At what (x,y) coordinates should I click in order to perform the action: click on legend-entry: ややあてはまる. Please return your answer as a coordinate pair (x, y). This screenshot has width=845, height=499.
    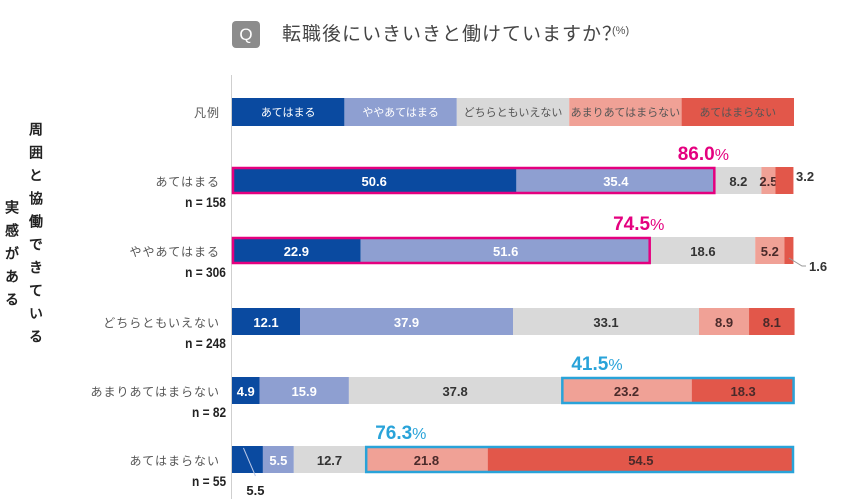
    Looking at the image, I should click on (400, 112).